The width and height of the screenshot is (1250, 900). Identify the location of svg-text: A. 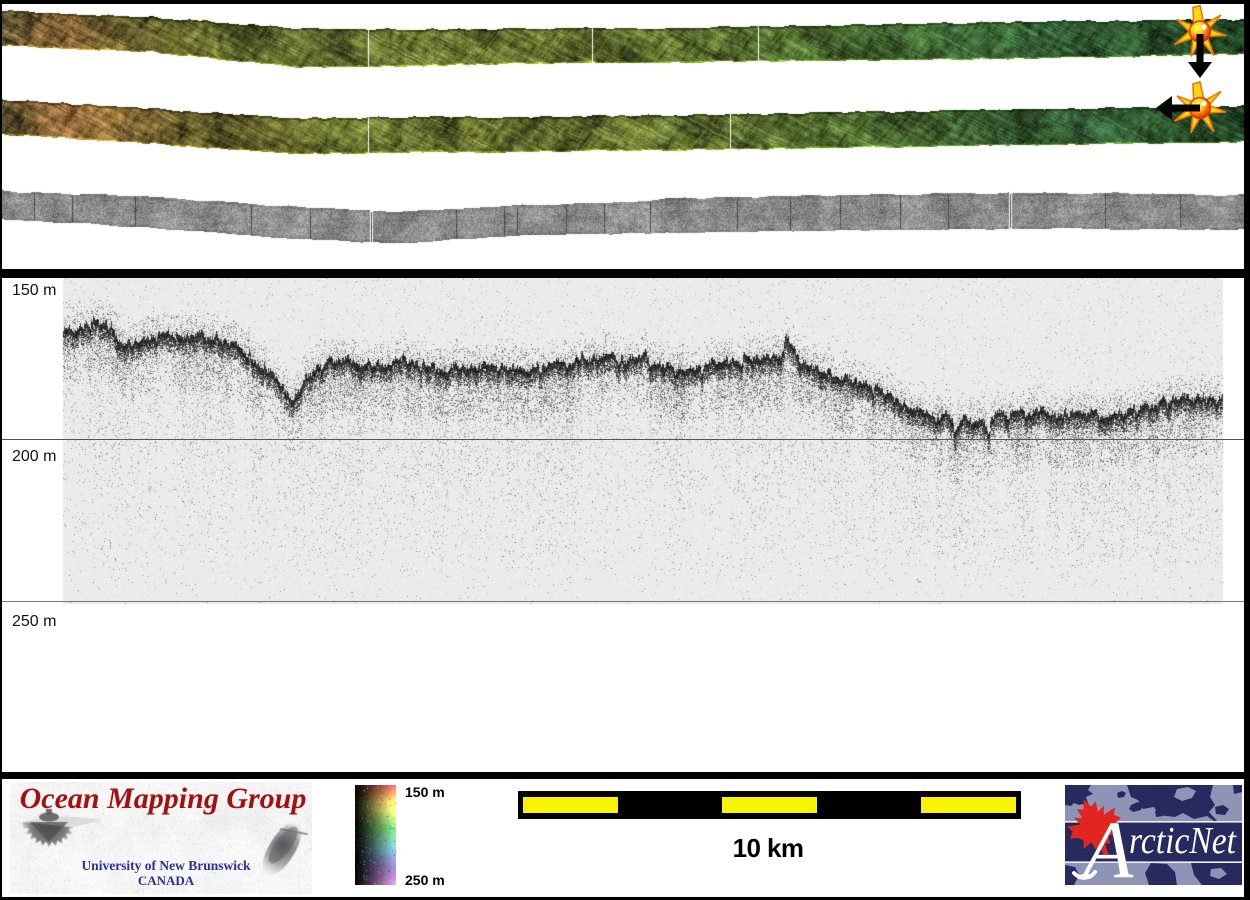
(1106, 844).